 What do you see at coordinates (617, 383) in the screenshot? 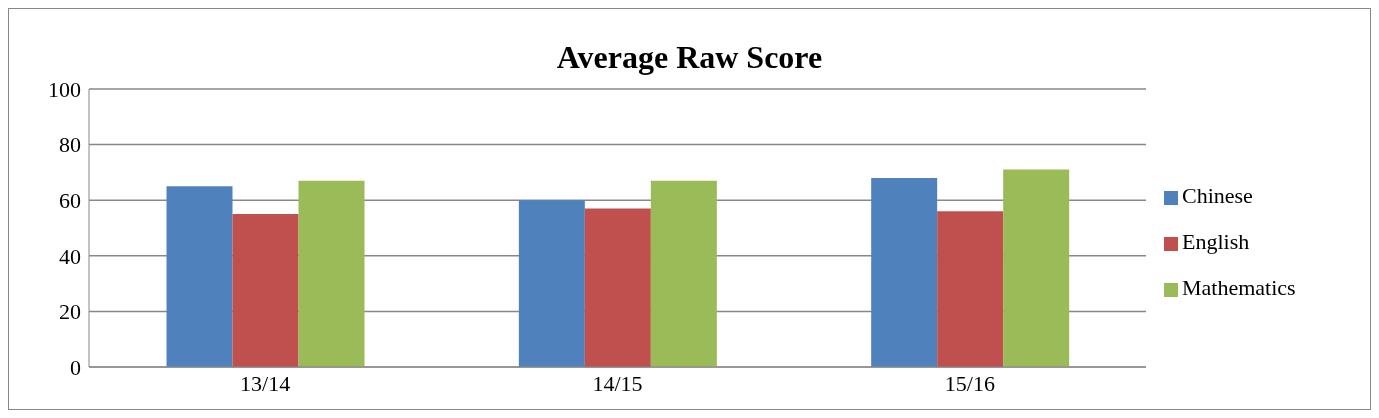
I see `x-tick-label: 14/15` at bounding box center [617, 383].